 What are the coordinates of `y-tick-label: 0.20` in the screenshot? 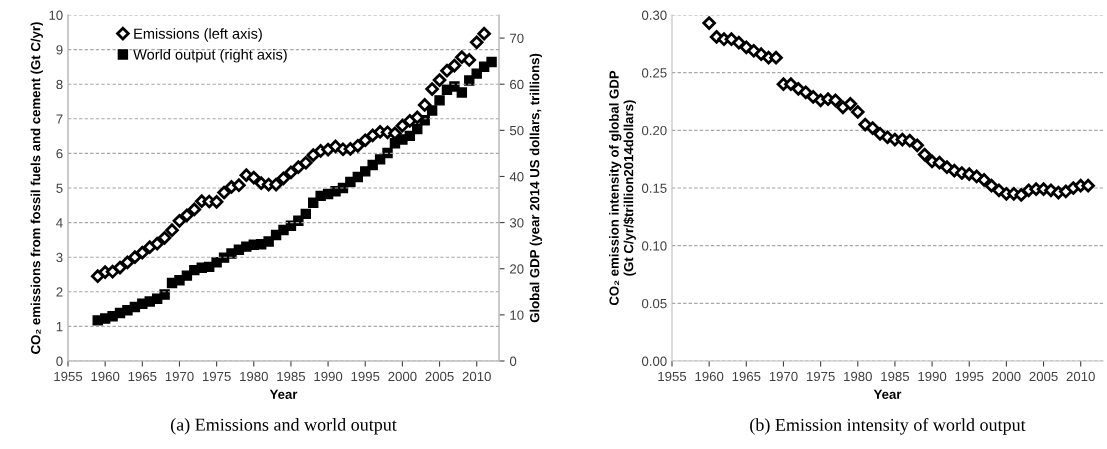 It's located at (654, 130).